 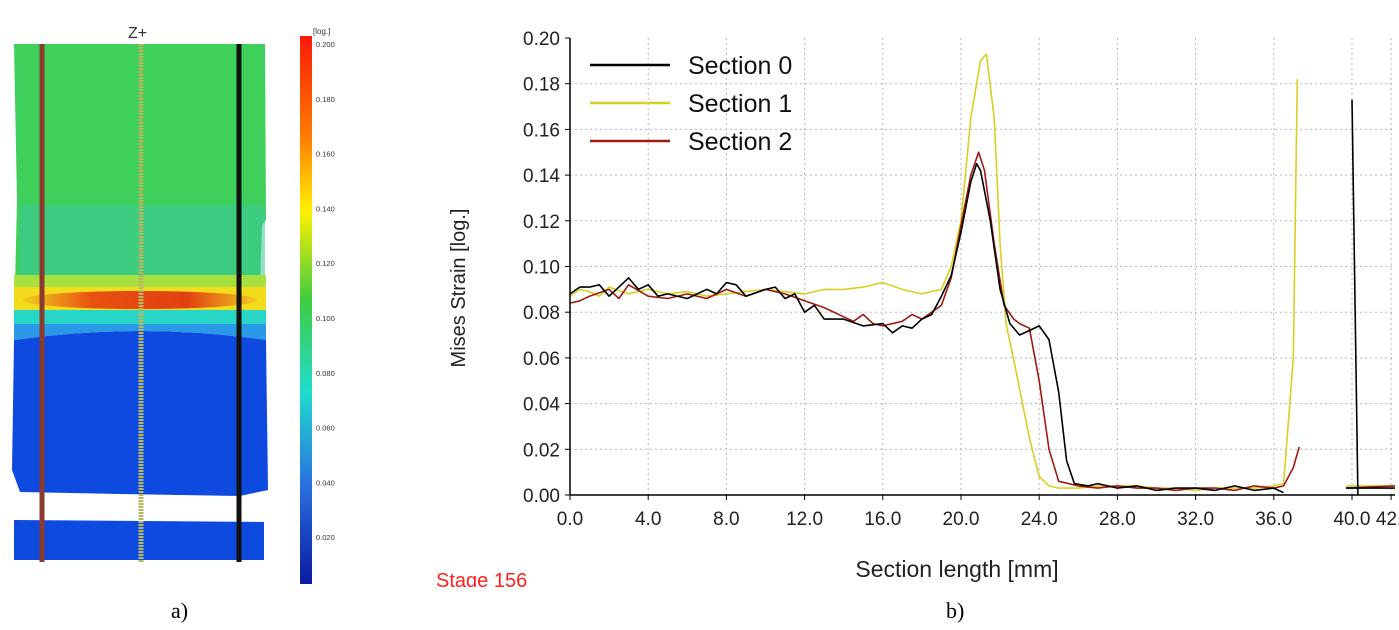 What do you see at coordinates (955, 611) in the screenshot?
I see `caption-b: b)` at bounding box center [955, 611].